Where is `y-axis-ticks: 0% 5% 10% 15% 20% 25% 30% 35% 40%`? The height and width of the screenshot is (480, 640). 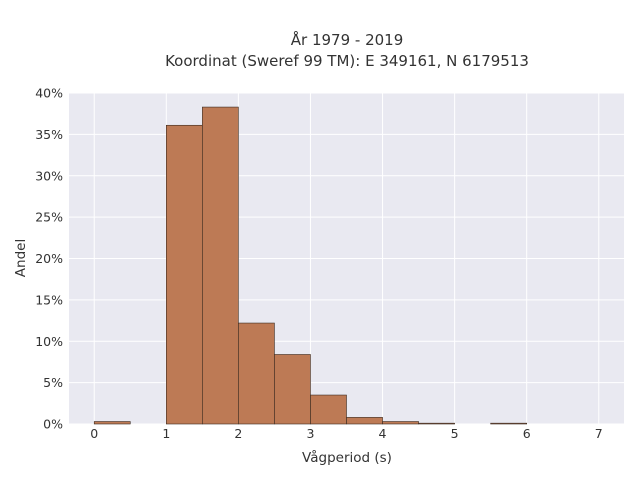 y-axis-ticks: 0% 5% 10% 15% 20% 25% 30% 35% 40% is located at coordinates (49, 259).